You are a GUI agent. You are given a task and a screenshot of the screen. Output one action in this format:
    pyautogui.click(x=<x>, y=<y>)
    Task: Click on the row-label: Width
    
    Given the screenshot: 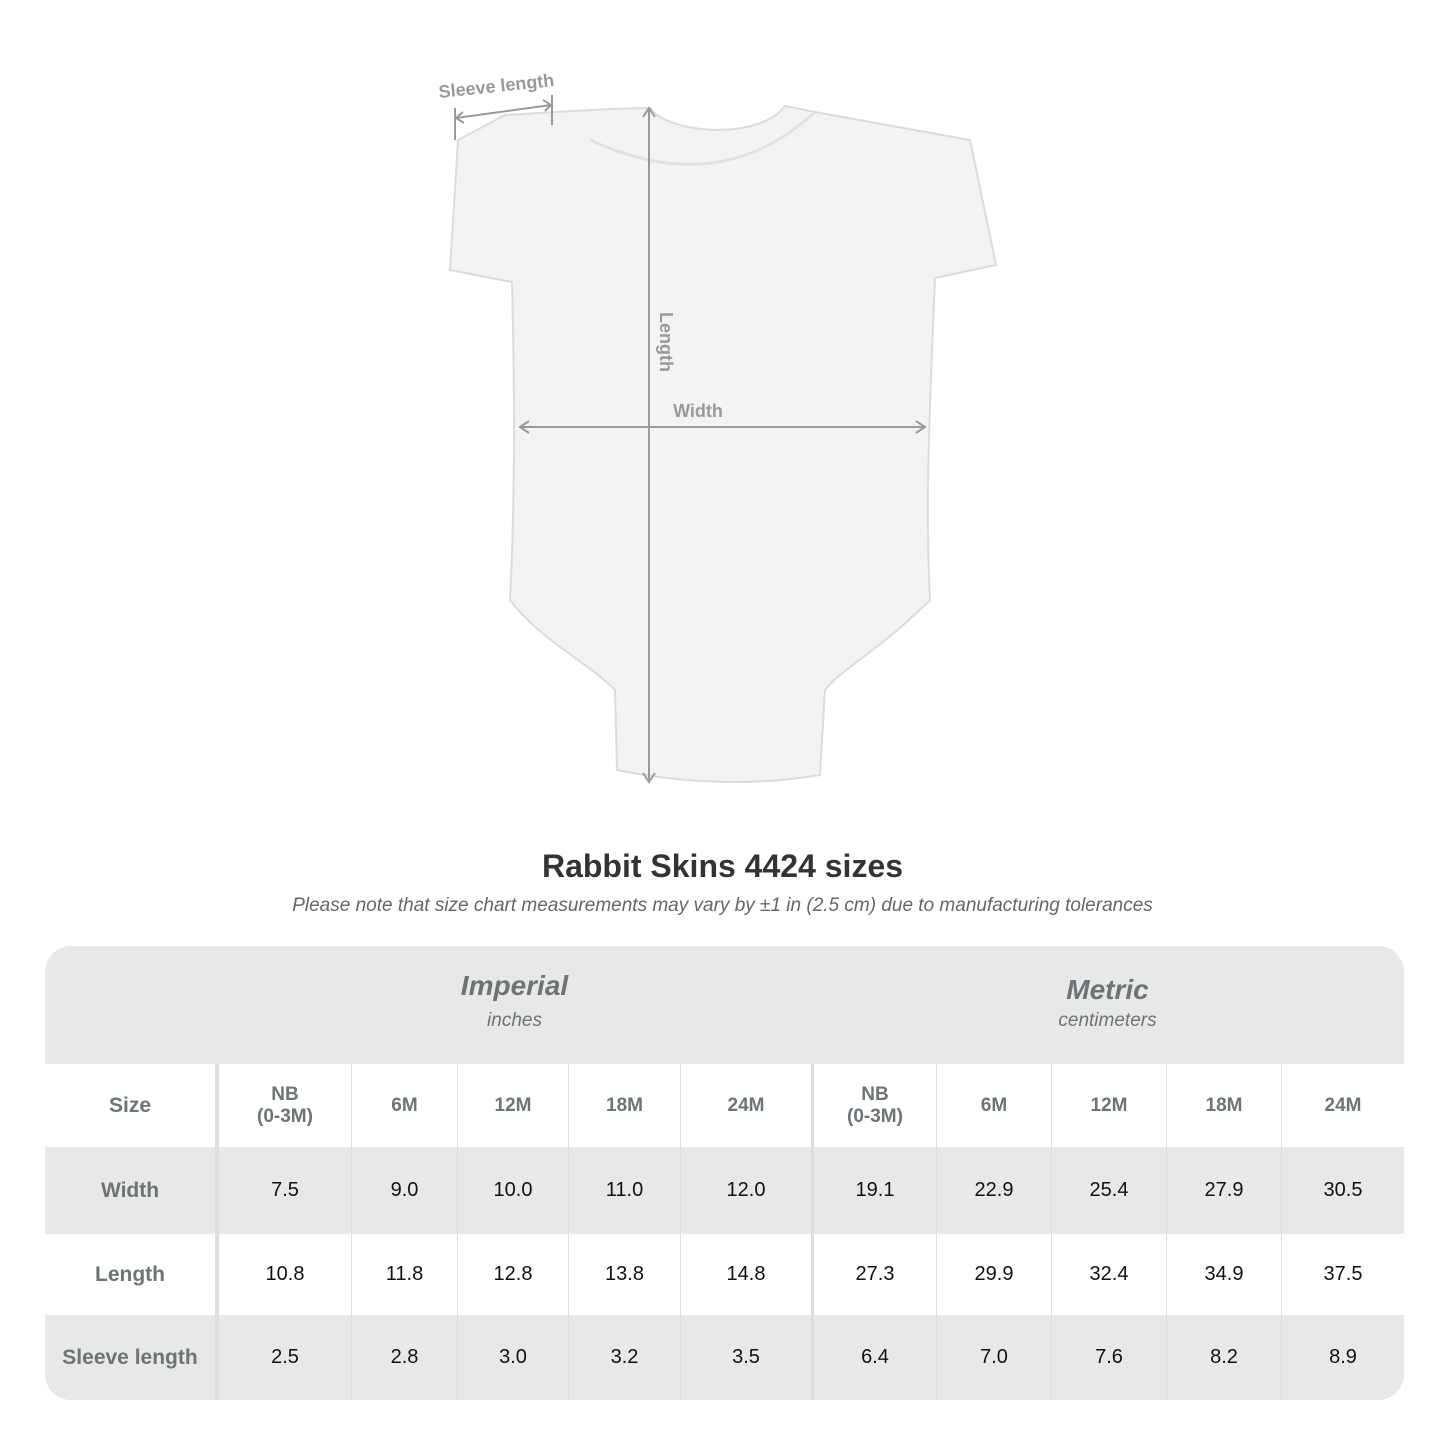 What is the action you would take?
    pyautogui.click(x=131, y=1190)
    